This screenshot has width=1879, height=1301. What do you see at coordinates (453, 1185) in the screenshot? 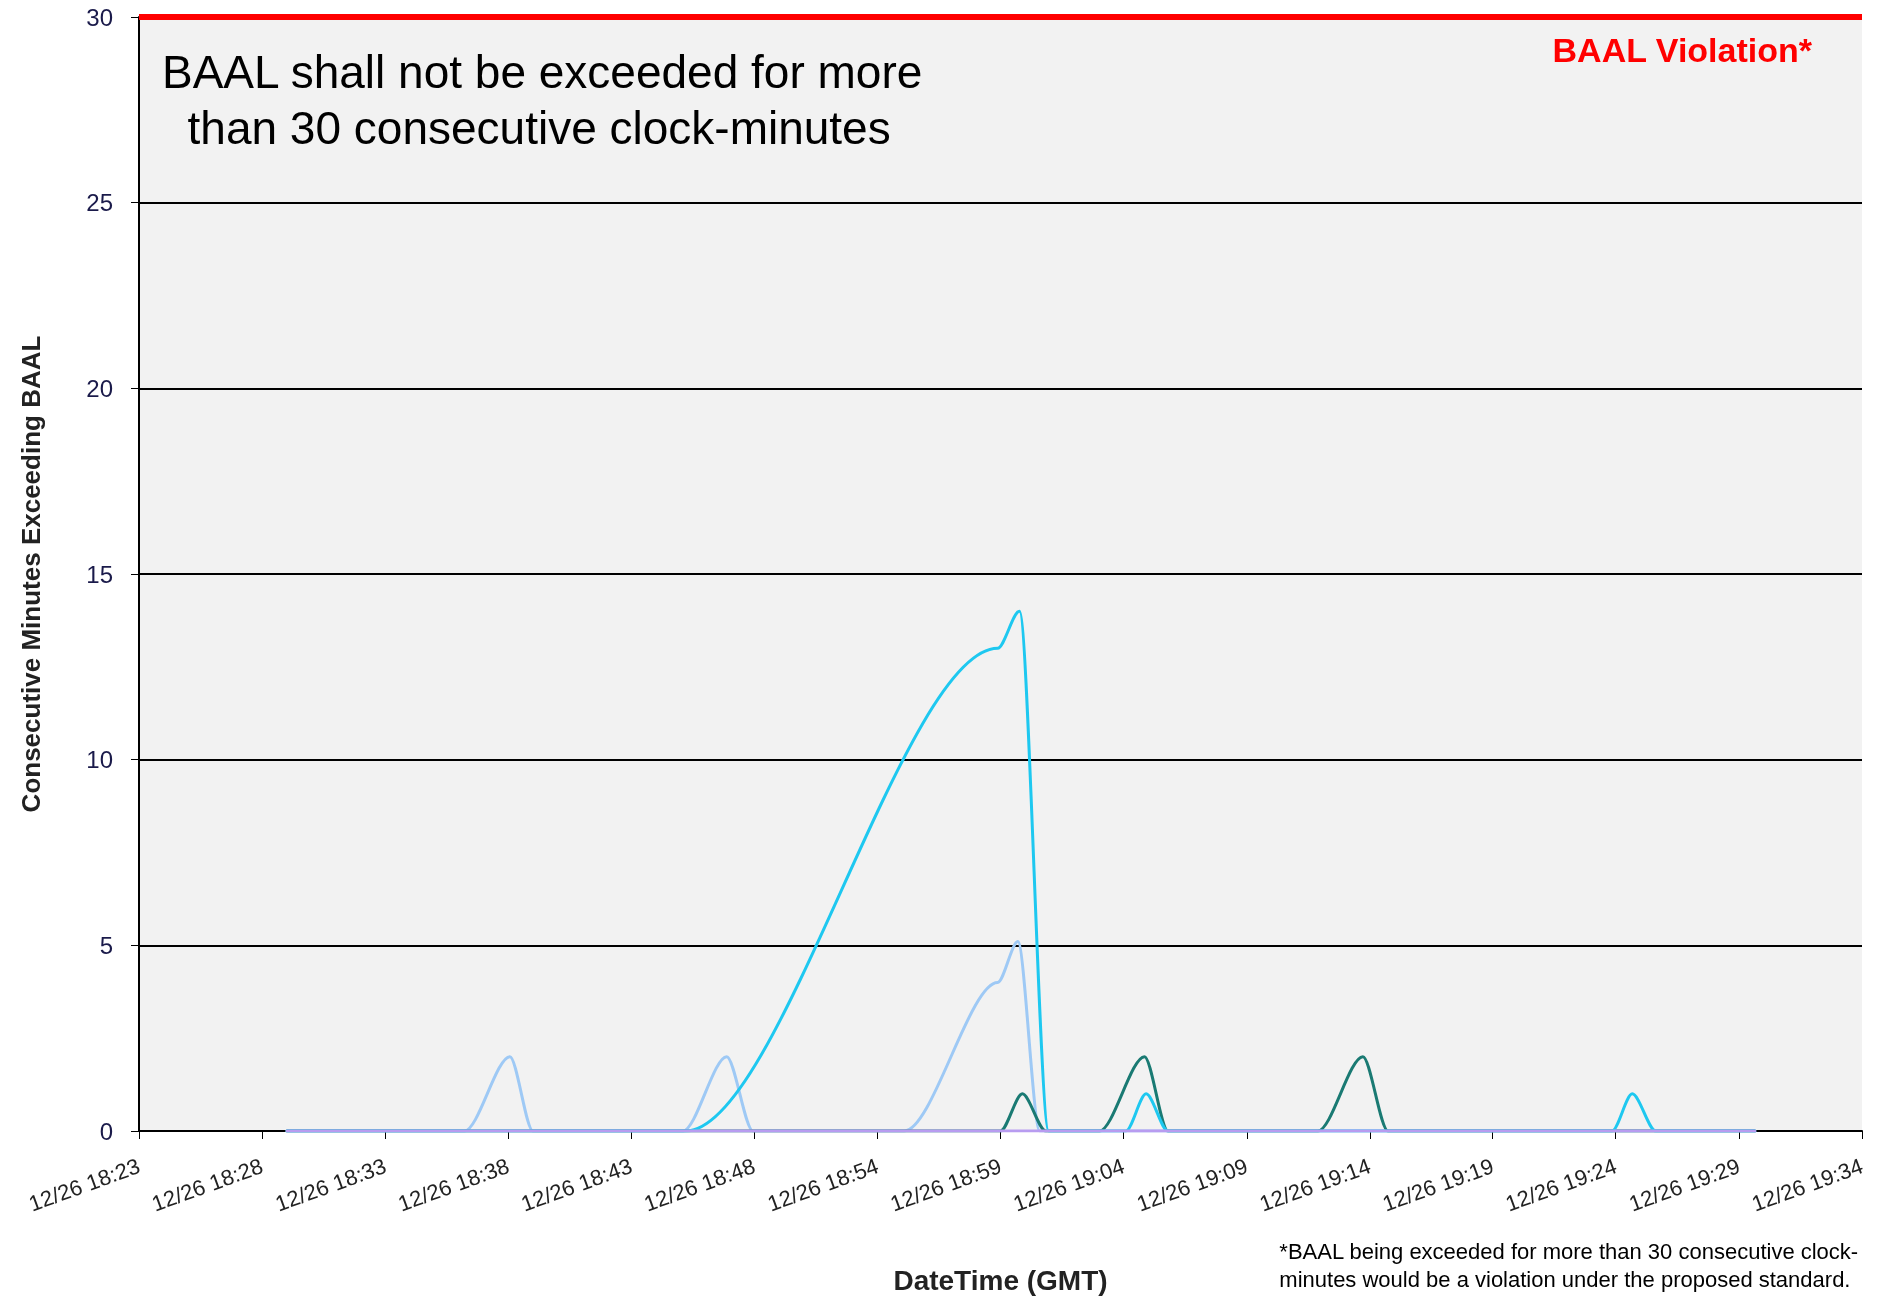
I see `x-tick-label: 12/26 18:38` at bounding box center [453, 1185].